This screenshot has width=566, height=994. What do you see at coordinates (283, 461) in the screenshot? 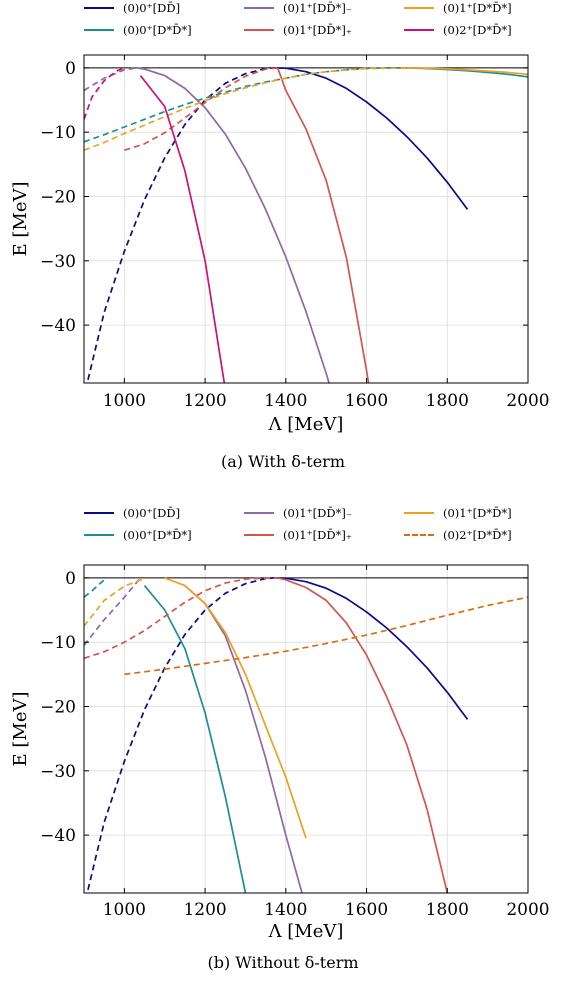
I see `chart-caption: (a) With δ-term` at bounding box center [283, 461].